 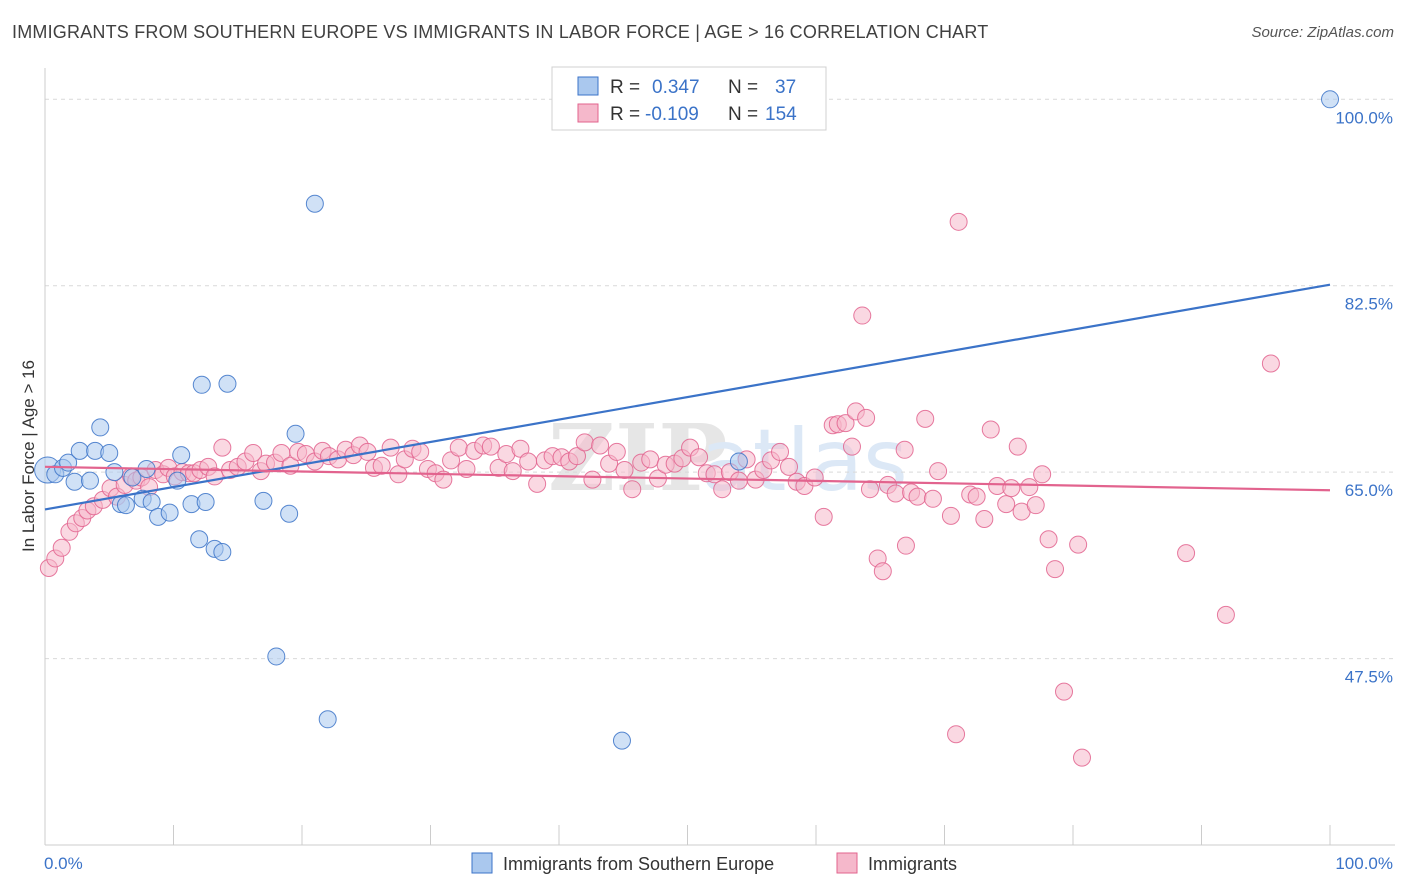 What do you see at coordinates (63, 863) in the screenshot?
I see `x-tick-label-0: 0.0%` at bounding box center [63, 863].